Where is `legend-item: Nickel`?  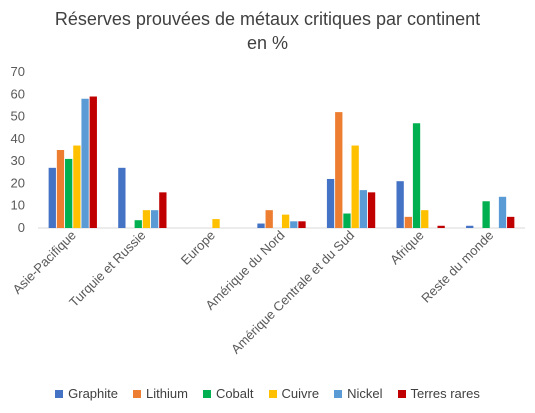
legend-item: Nickel is located at coordinates (358, 393).